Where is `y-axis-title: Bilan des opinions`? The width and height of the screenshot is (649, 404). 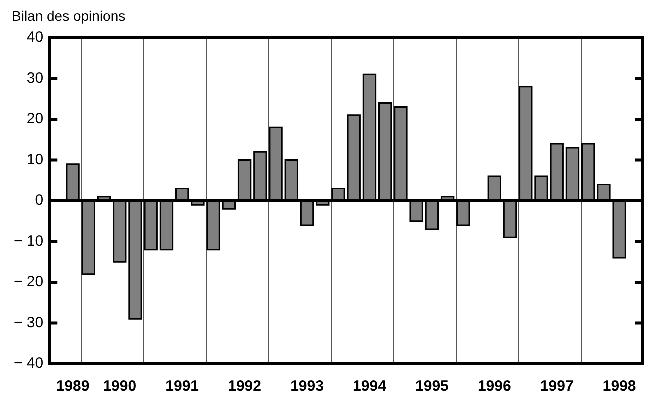 y-axis-title: Bilan des opinions is located at coordinates (69, 16).